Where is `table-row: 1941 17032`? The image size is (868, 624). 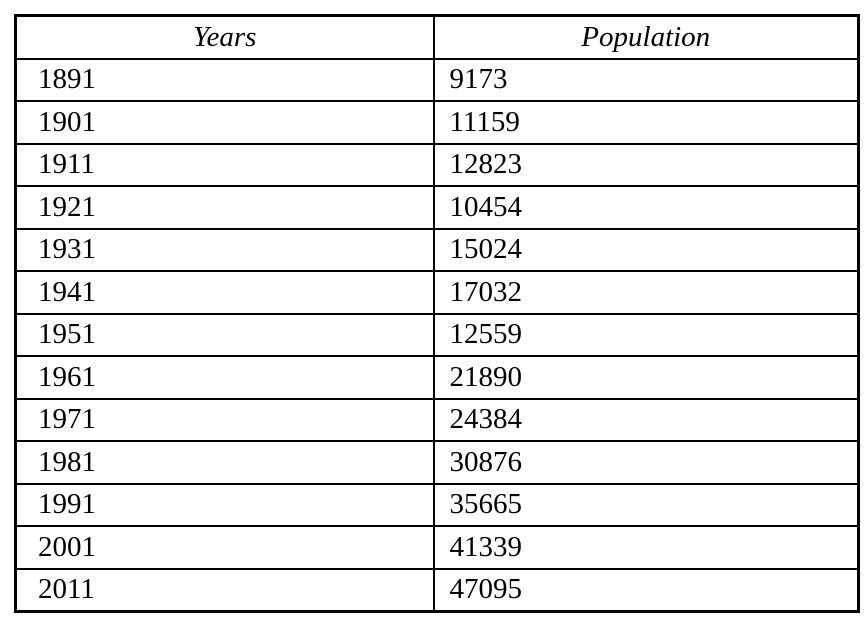
table-row: 1941 17032 is located at coordinates (437, 292).